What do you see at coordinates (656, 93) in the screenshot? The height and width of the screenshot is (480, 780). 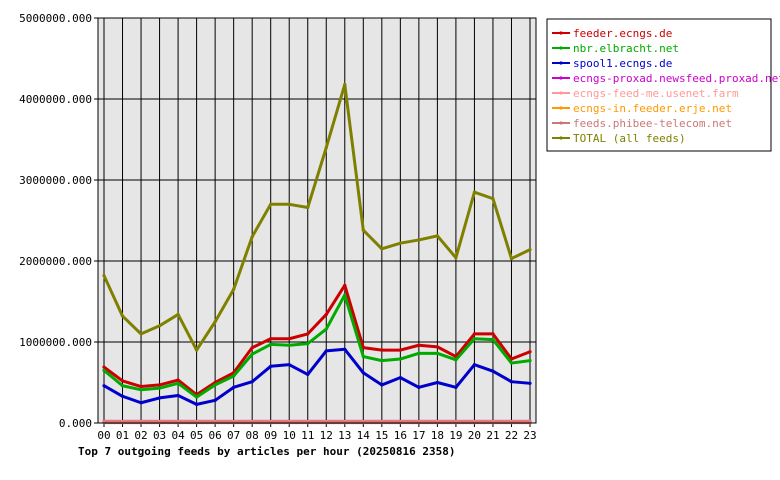 I see `legend-label: ecngs-feed-me.usenet.farm` at bounding box center [656, 93].